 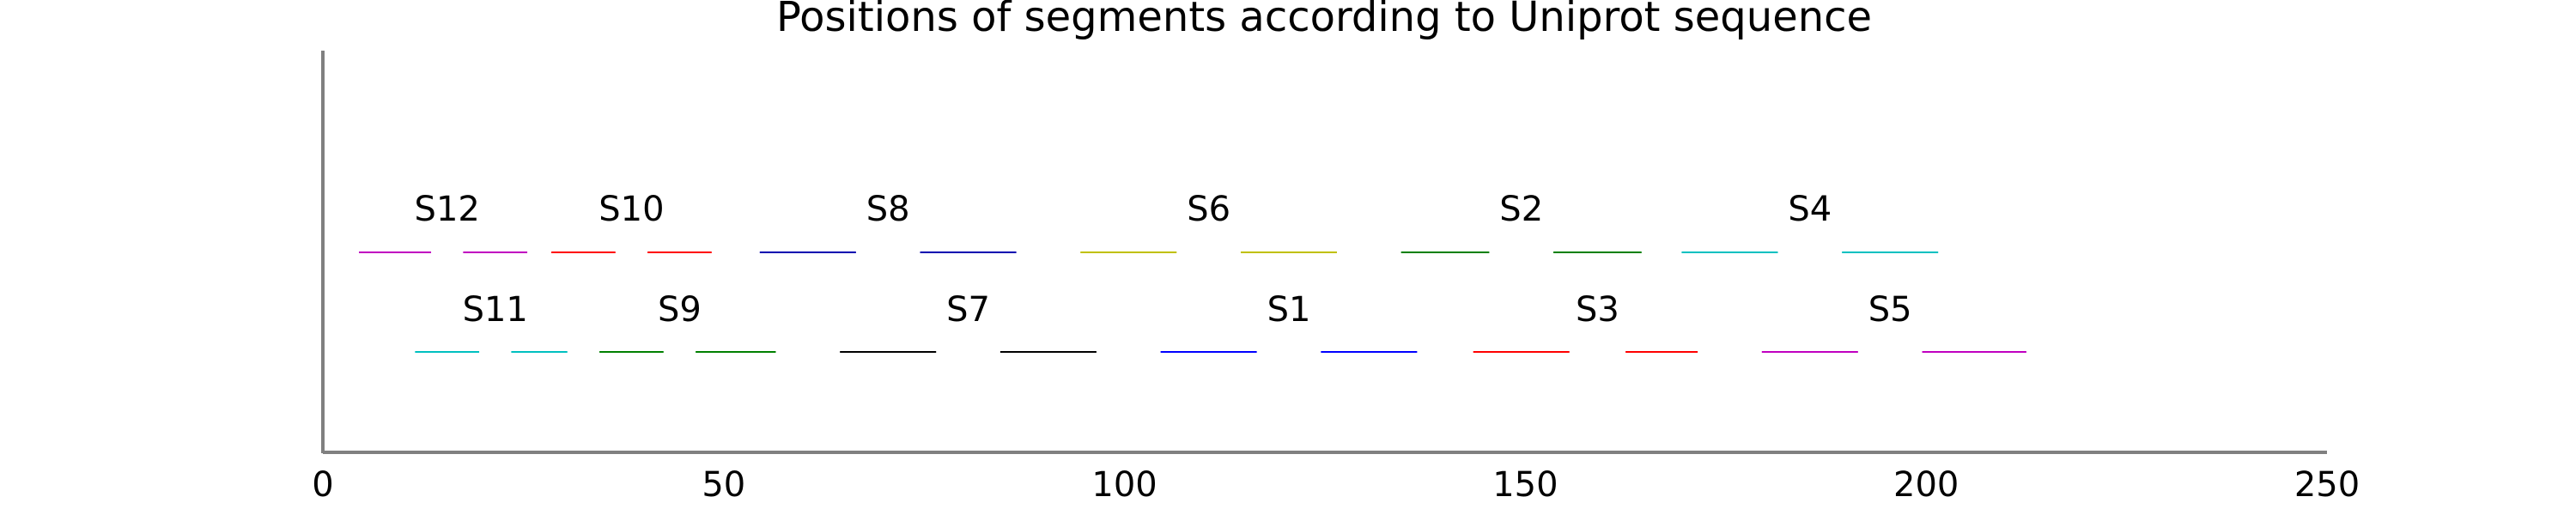 What do you see at coordinates (2327, 485) in the screenshot?
I see `x-tick-label-250: 250` at bounding box center [2327, 485].